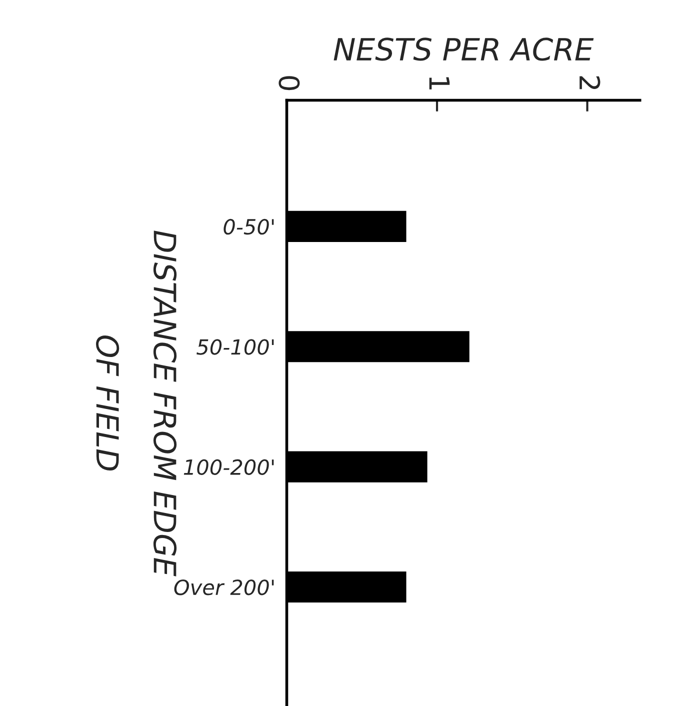 The width and height of the screenshot is (691, 706). Describe the element at coordinates (289, 83) in the screenshot. I see `x-tick-label: 0` at that location.